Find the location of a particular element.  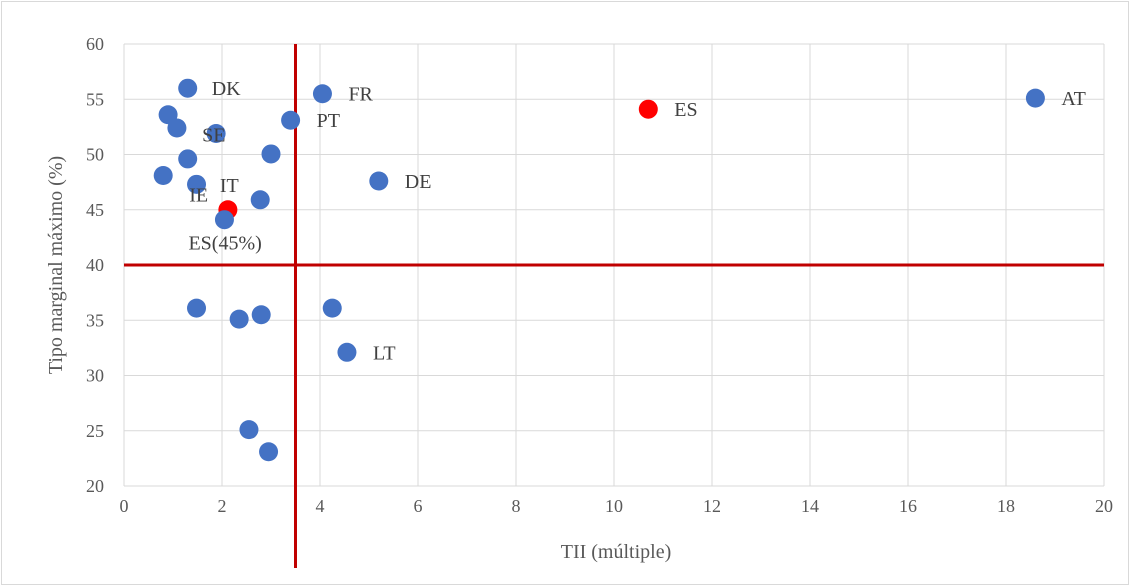

x-tick-label: 10 is located at coordinates (614, 506).